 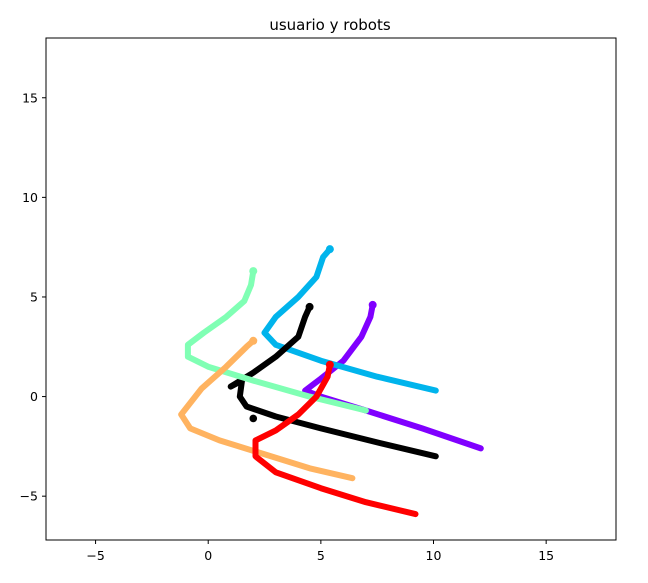 What do you see at coordinates (30, 197) in the screenshot?
I see `y-tick-label: 10` at bounding box center [30, 197].